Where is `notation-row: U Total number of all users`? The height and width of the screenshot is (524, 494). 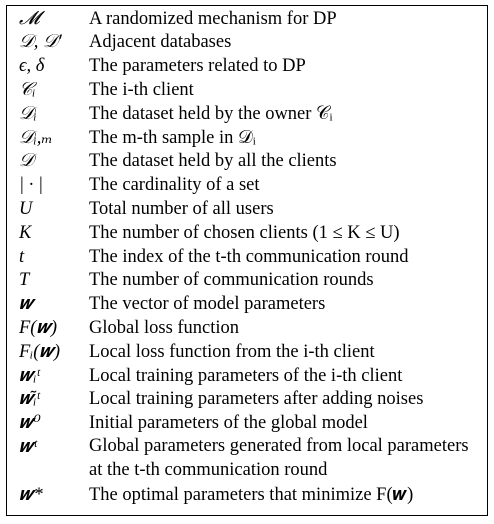
notation-row: U Total number of all users is located at coordinates (247, 209).